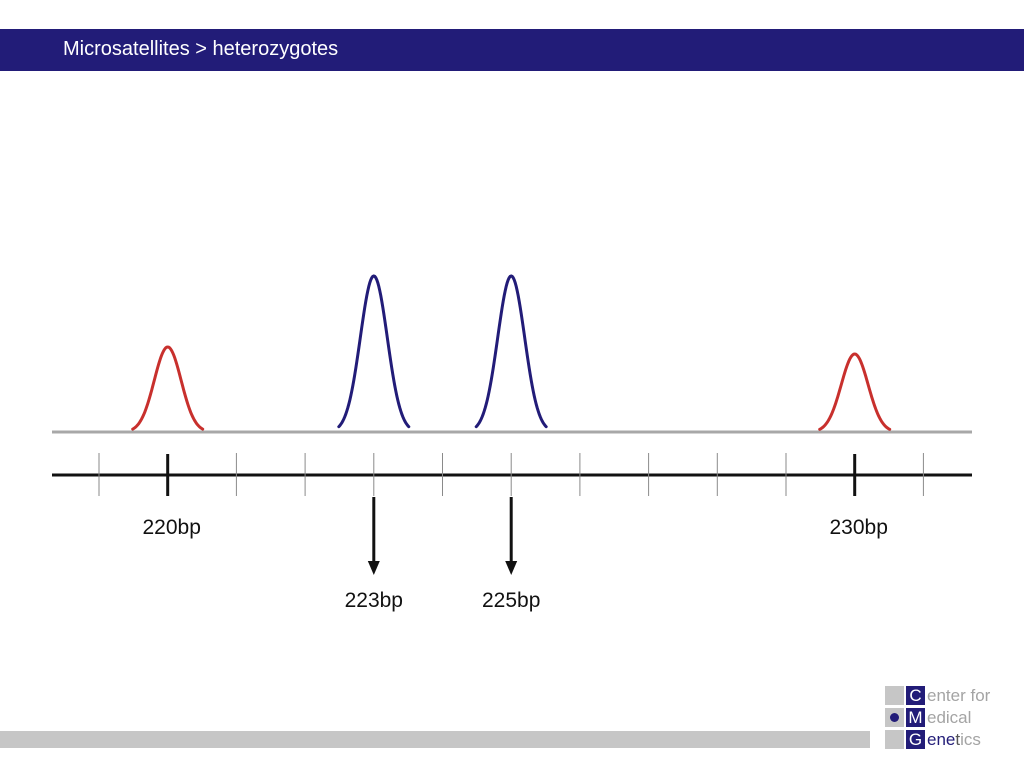 The height and width of the screenshot is (768, 1024). What do you see at coordinates (915, 739) in the screenshot?
I see `logo-letter-g: G` at bounding box center [915, 739].